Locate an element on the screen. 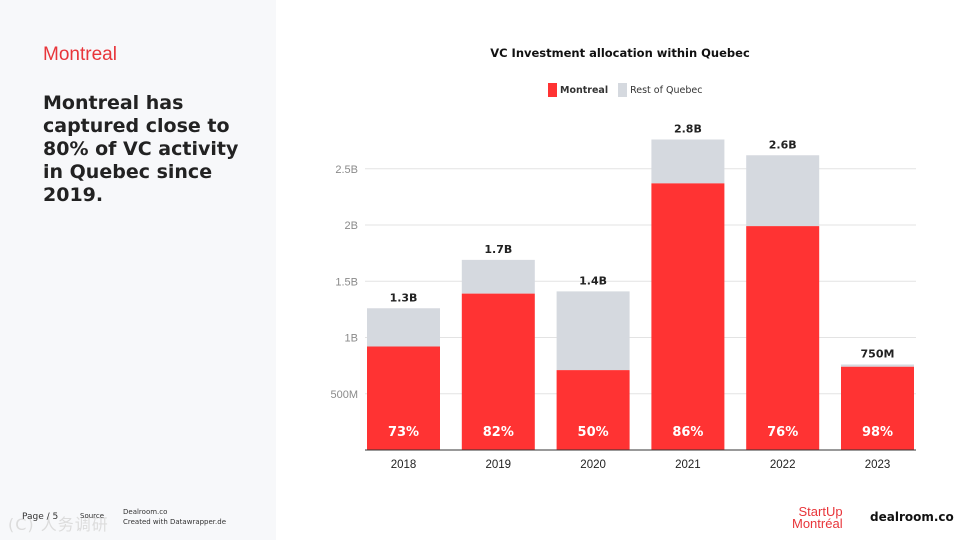  x-tick-label: 2018 is located at coordinates (404, 465).